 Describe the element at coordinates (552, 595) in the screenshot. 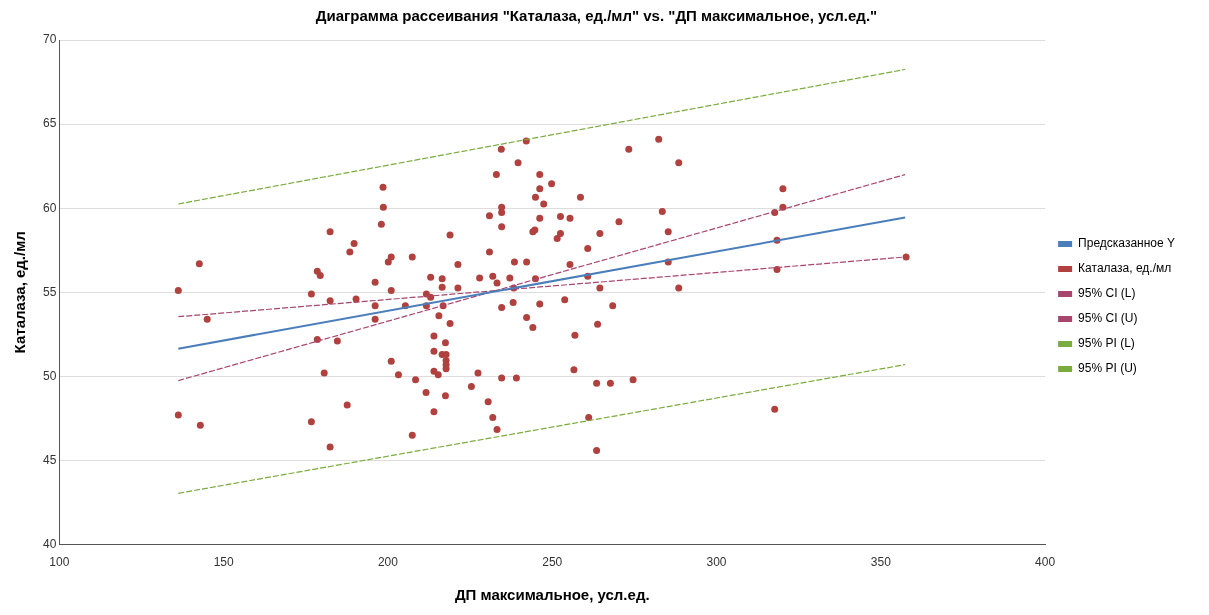

I see `x-axis-title: ДП максимальное, усл.ед.` at that location.